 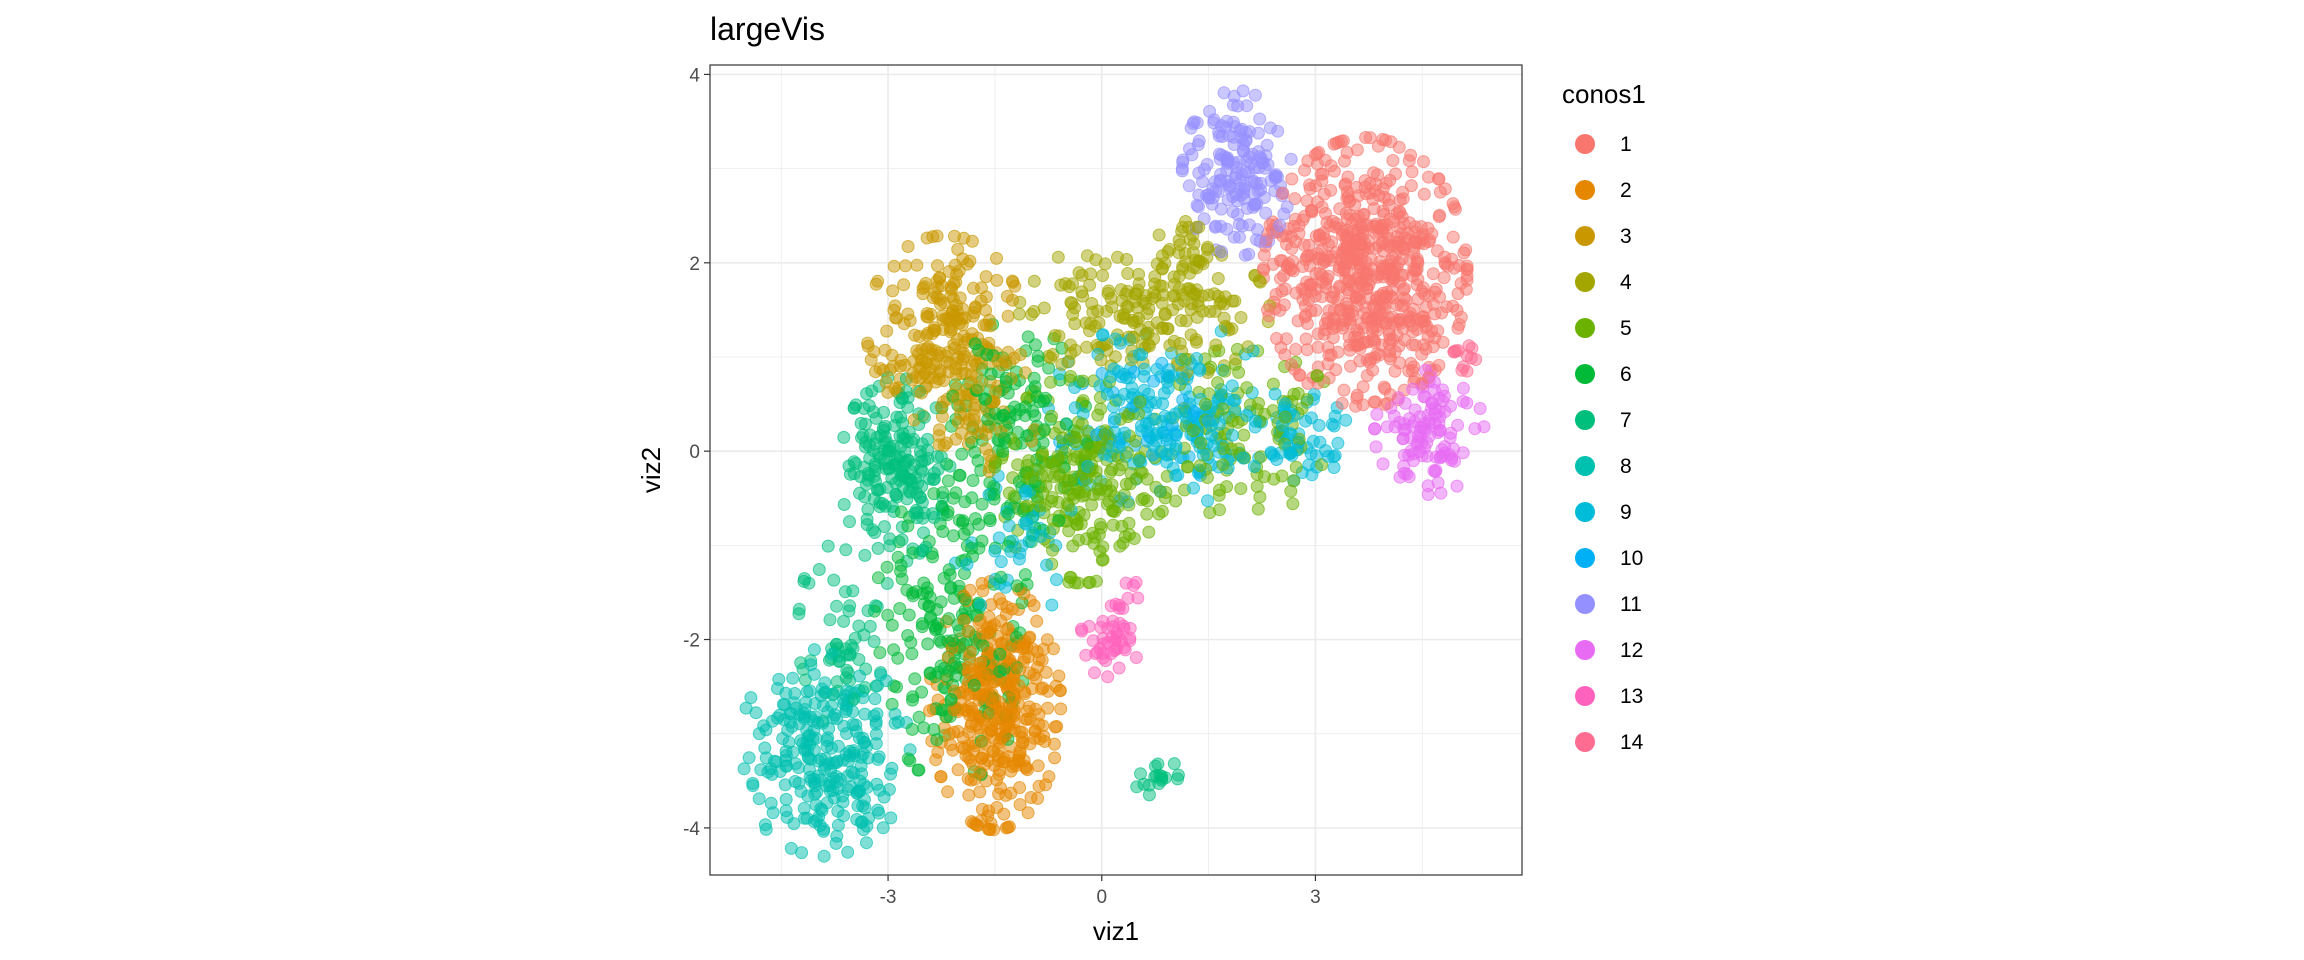 I want to click on legend-title: conos1, so click(x=1604, y=94).